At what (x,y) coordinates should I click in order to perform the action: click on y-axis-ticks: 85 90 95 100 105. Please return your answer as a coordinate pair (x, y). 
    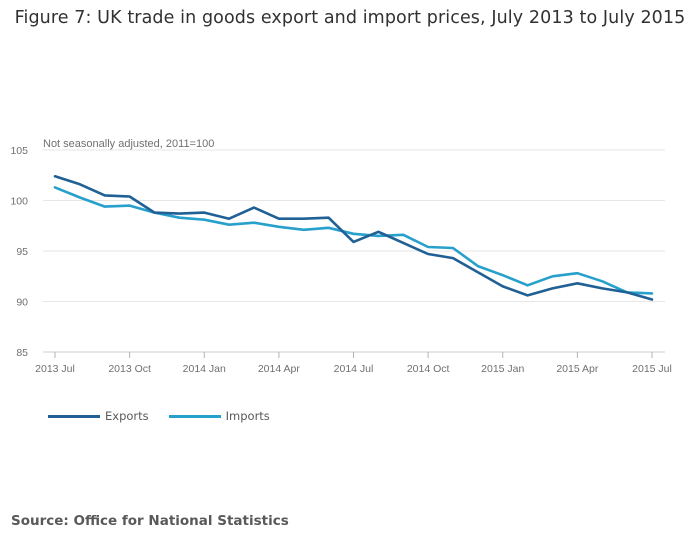
    Looking at the image, I should click on (19, 252).